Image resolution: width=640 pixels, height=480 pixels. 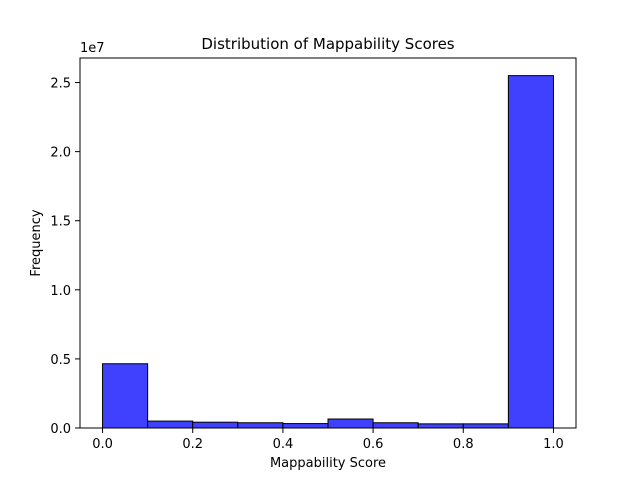 I want to click on x-tick-label: 0.4, so click(x=283, y=444).